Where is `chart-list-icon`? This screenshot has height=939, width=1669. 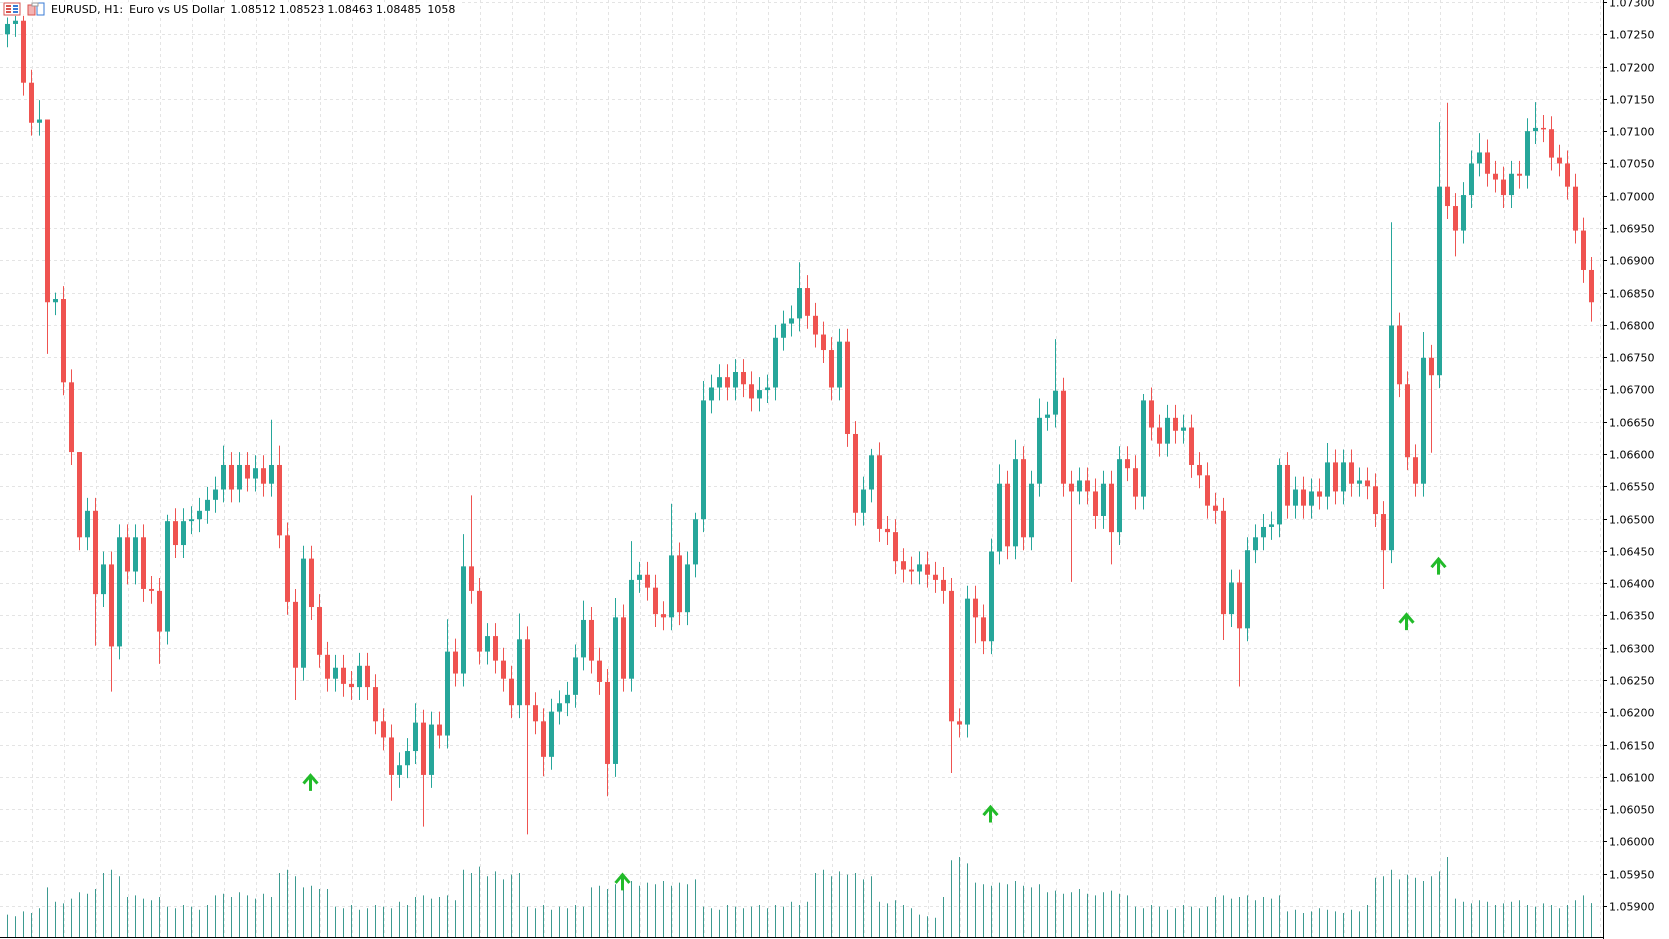 chart-list-icon is located at coordinates (12, 9).